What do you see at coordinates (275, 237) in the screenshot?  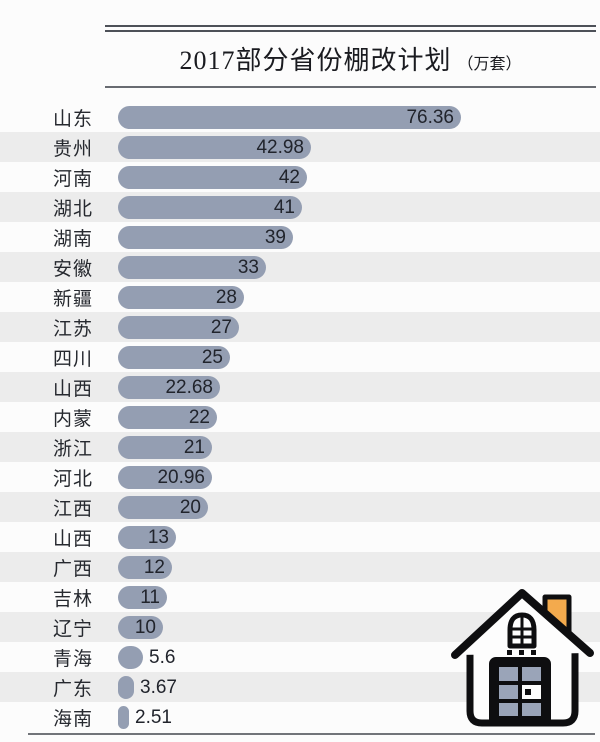 I see `value-label: 39` at bounding box center [275, 237].